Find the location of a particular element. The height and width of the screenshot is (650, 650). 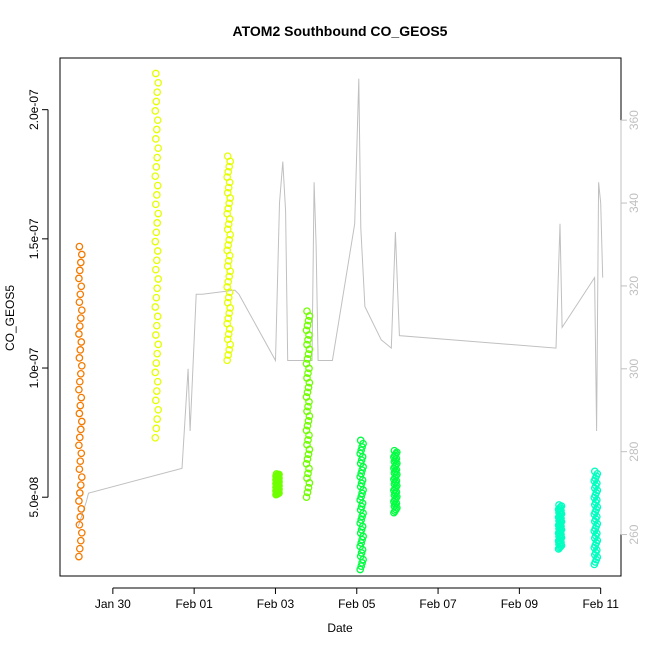

x-tick-label: Feb 11 is located at coordinates (600, 604).